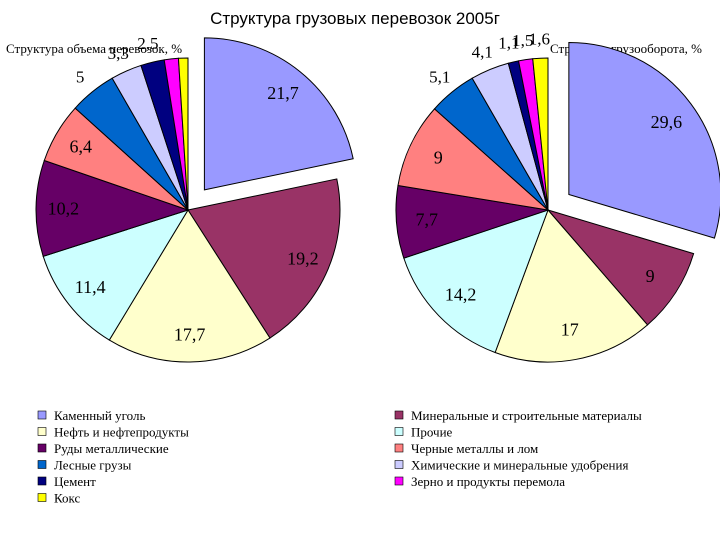 This screenshot has height=540, width=720. I want to click on pie2-slice-oil, so click(571, 286).